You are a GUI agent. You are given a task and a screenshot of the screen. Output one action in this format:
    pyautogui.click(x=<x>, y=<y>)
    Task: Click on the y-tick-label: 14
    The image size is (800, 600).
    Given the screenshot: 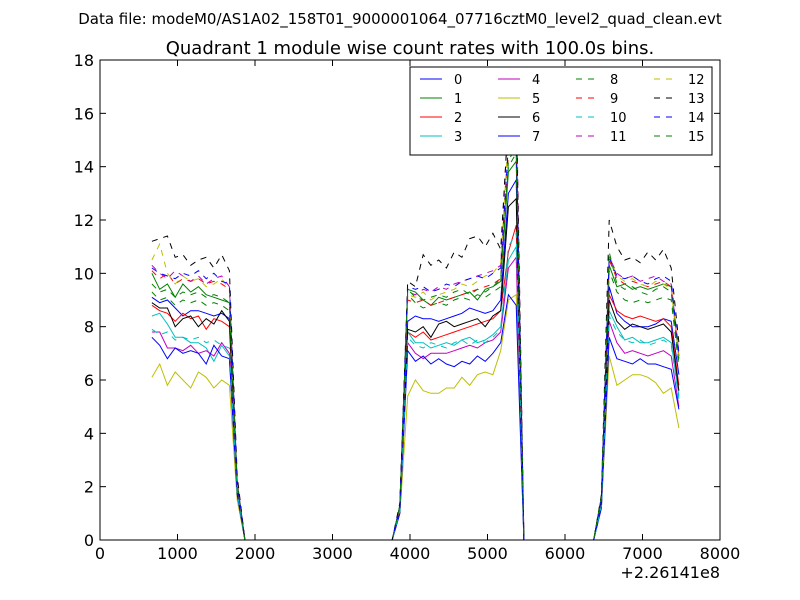 What is the action you would take?
    pyautogui.click(x=84, y=167)
    